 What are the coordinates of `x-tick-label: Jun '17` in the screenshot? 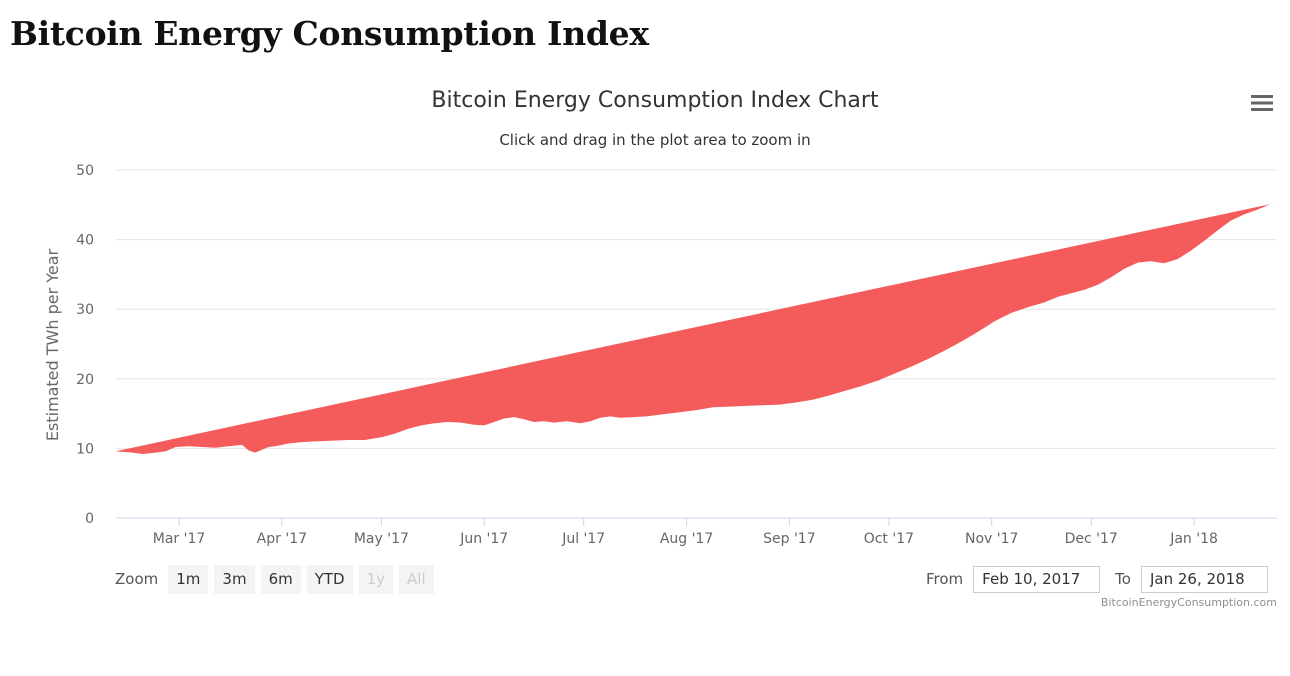 It's located at (483, 539).